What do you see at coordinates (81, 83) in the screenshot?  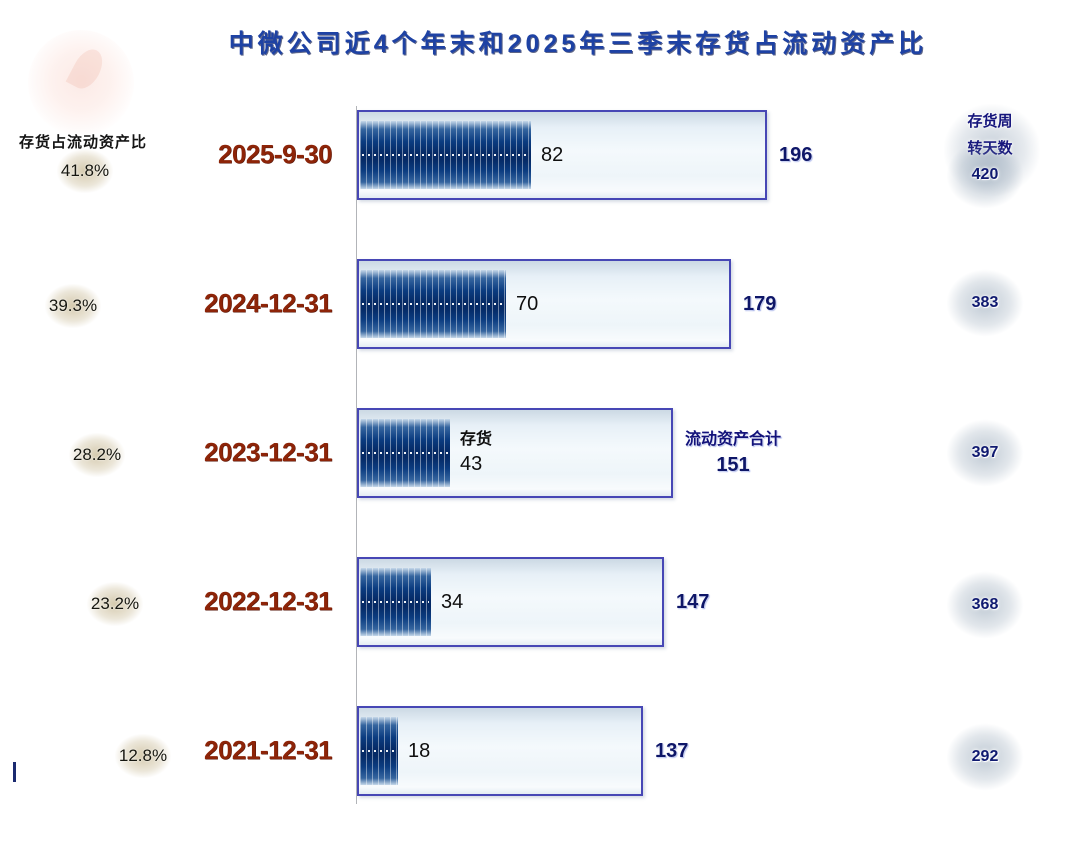 I see `watermark-logo` at bounding box center [81, 83].